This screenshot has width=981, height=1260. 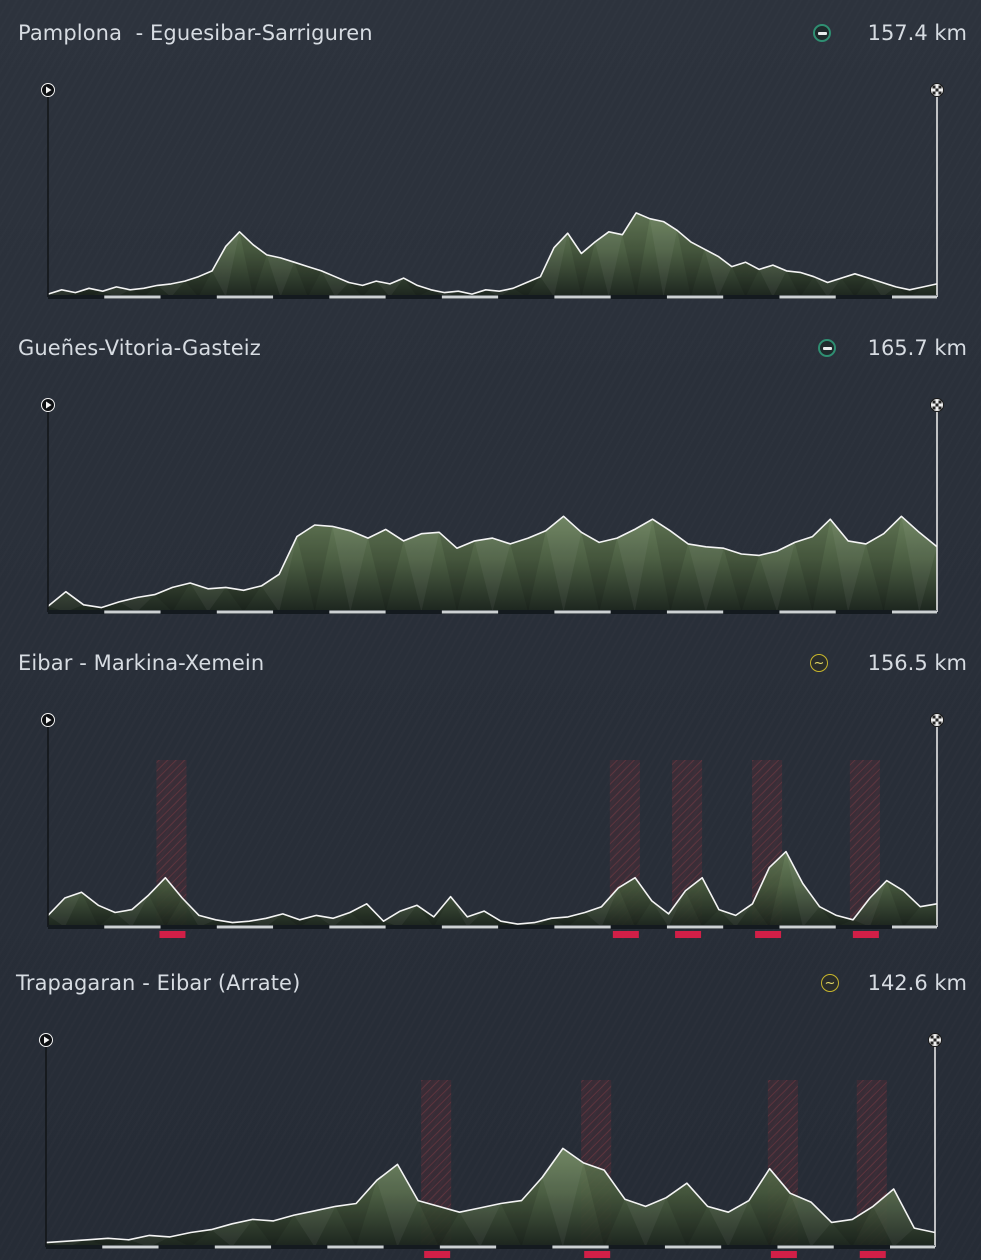 What do you see at coordinates (490, 337) in the screenshot?
I see `stage-header: Gueñes-Vitoria-Gasteiz 165.7 km` at bounding box center [490, 337].